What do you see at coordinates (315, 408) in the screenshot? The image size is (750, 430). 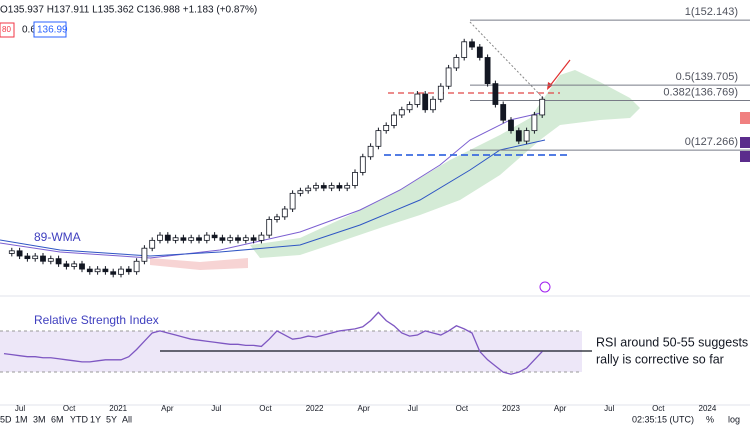 I see `x-tick-label: 2022` at bounding box center [315, 408].